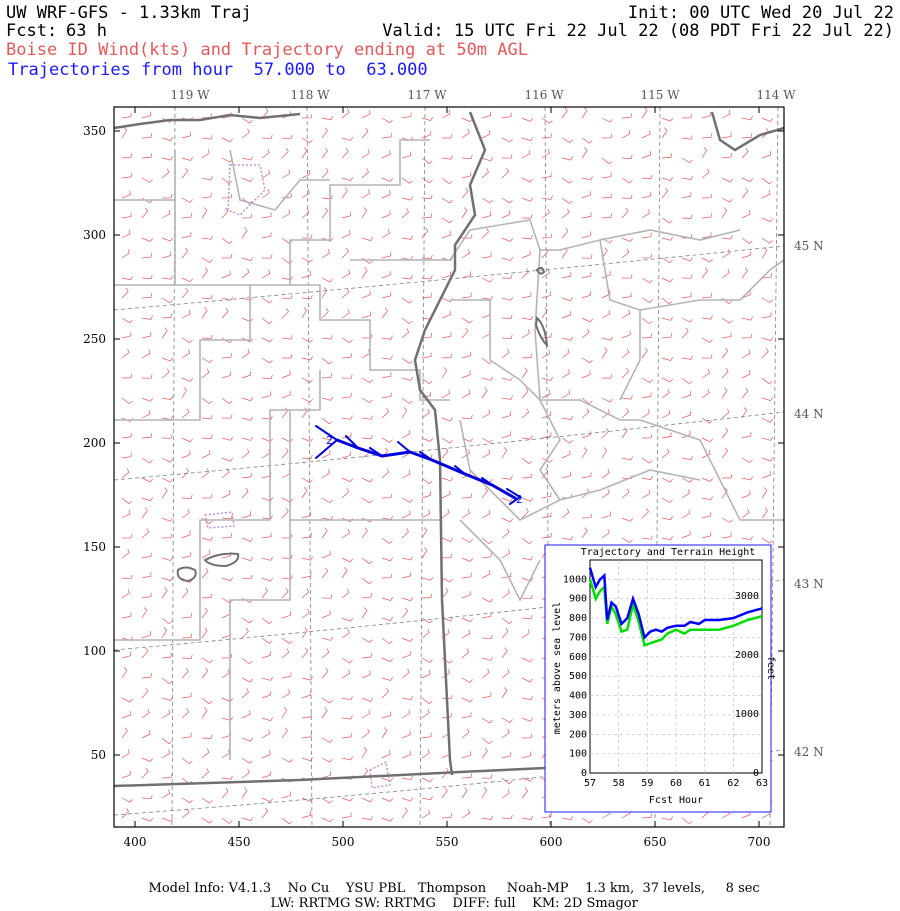 This screenshot has width=900, height=911. Describe the element at coordinates (422, 467) in the screenshot. I see `meridian-117w` at that location.